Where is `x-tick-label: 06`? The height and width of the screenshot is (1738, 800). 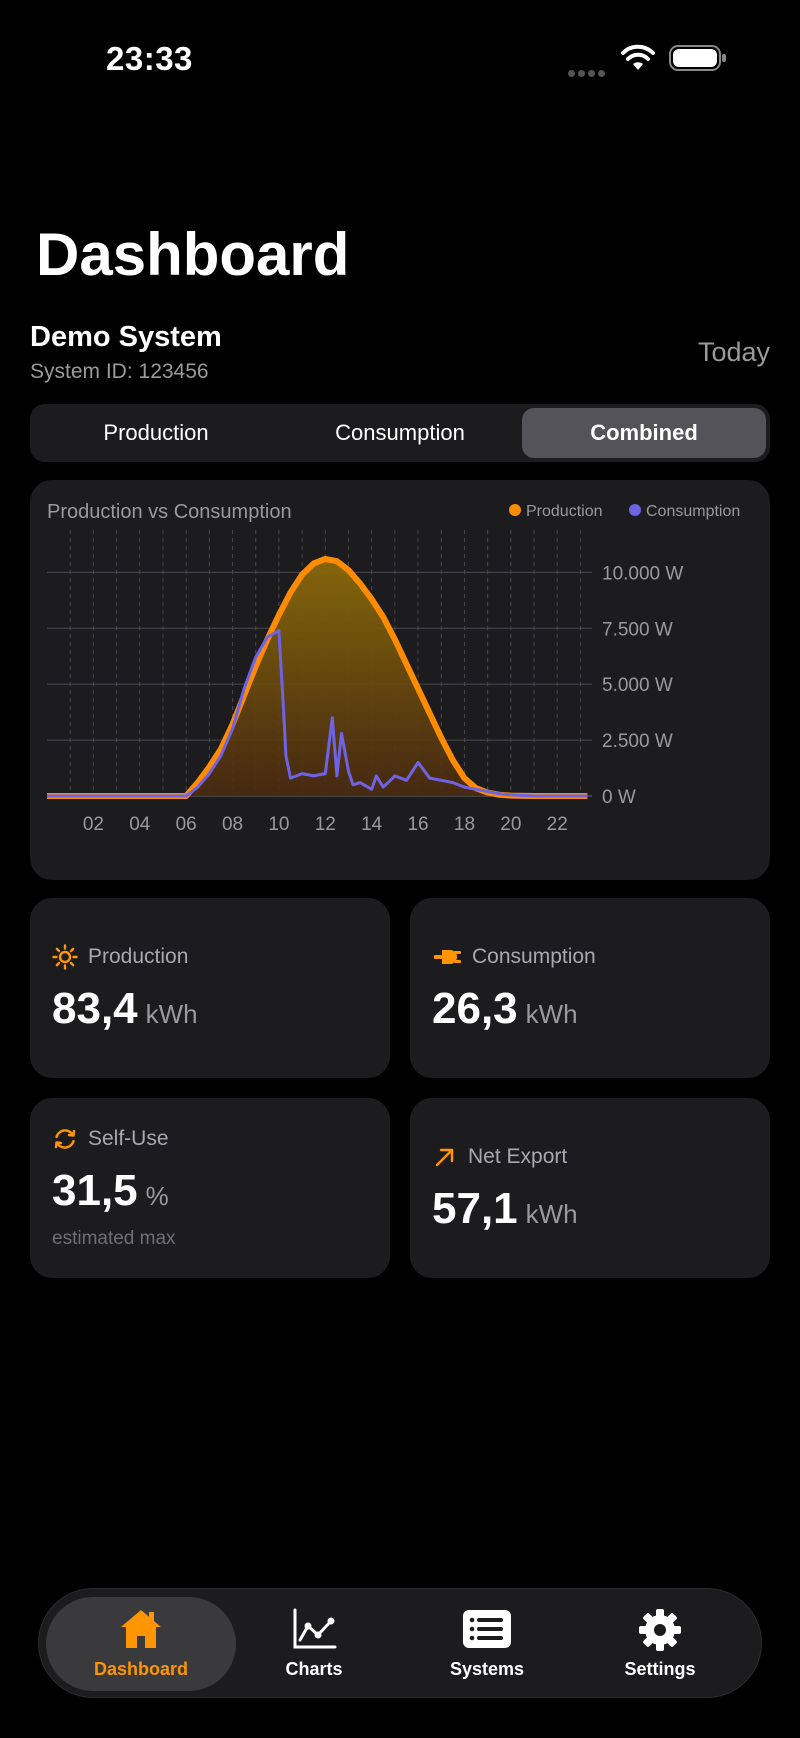
x-tick-label: 06 is located at coordinates (186, 824).